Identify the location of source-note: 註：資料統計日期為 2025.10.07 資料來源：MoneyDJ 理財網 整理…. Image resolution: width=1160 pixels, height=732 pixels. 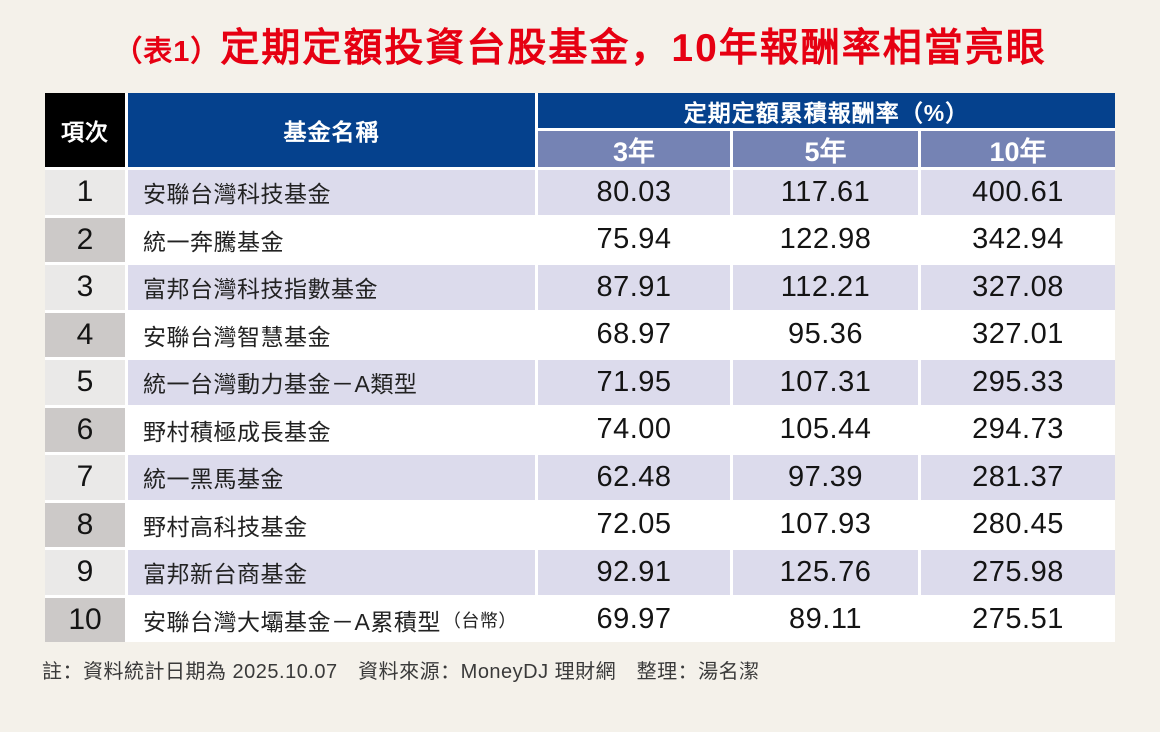
(401, 672).